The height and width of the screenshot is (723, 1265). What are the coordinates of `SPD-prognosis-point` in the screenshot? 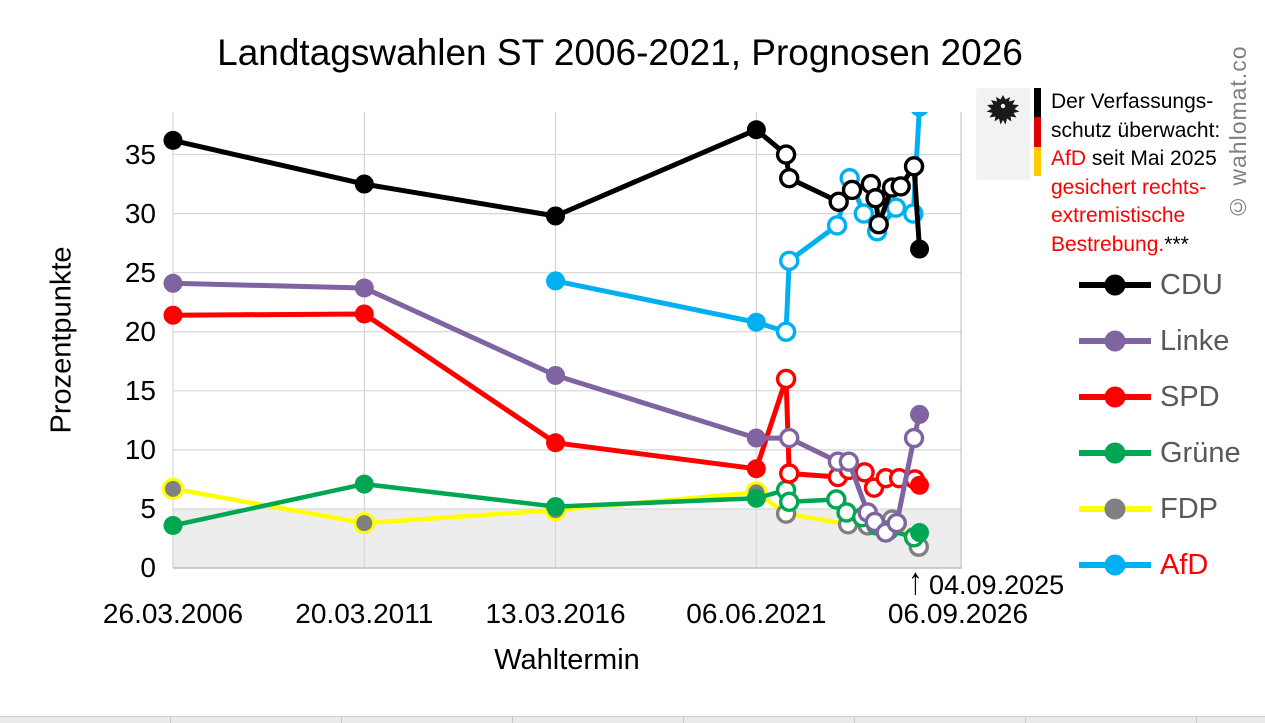 It's located at (920, 485).